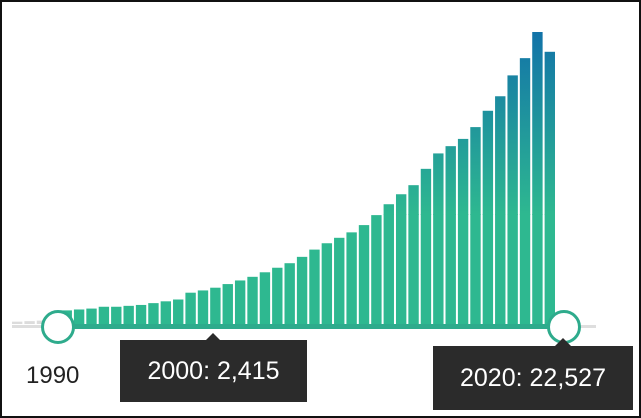 This screenshot has height=418, width=641. I want to click on slider-track-inactive-right, so click(585, 326).